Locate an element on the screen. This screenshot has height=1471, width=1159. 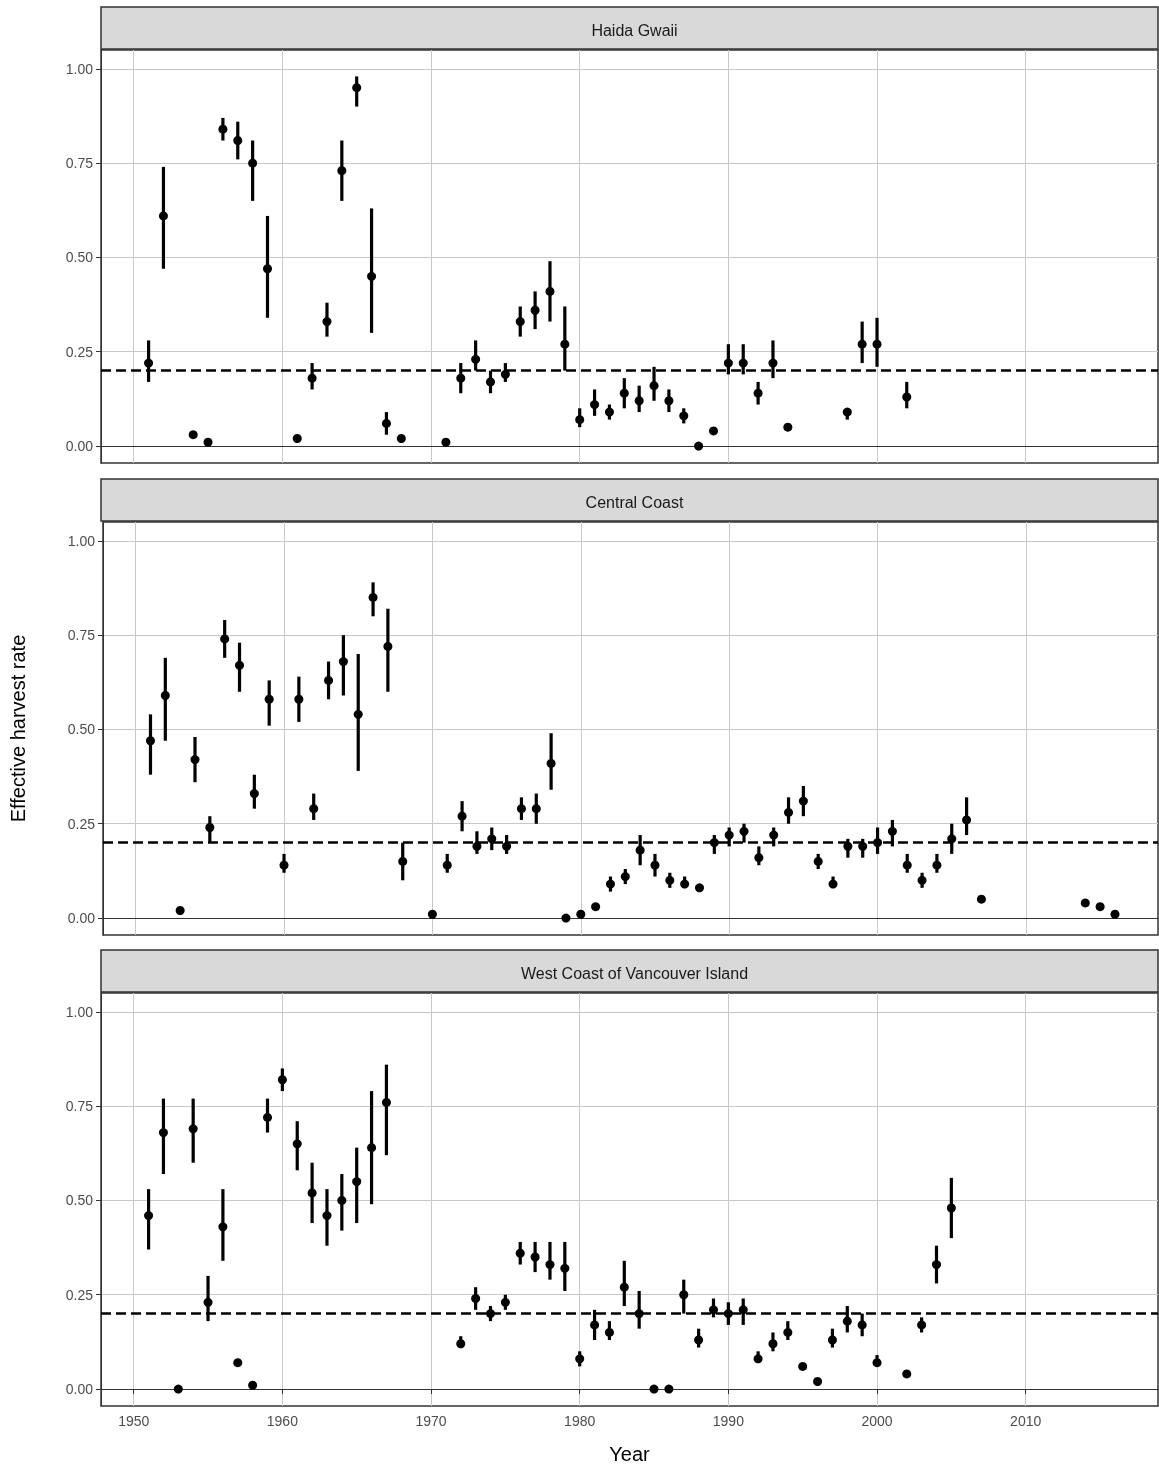
x-tick-label: 1980 is located at coordinates (580, 1421).